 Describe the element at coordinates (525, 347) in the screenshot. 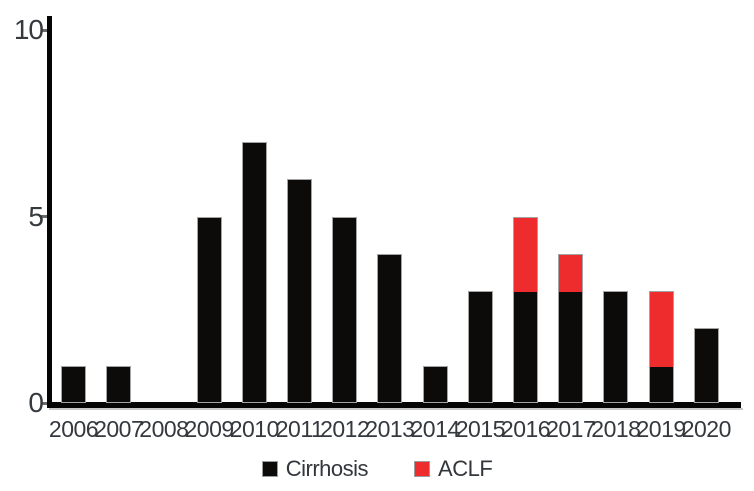

I see `bar-segment-cirrhosis-2016` at that location.